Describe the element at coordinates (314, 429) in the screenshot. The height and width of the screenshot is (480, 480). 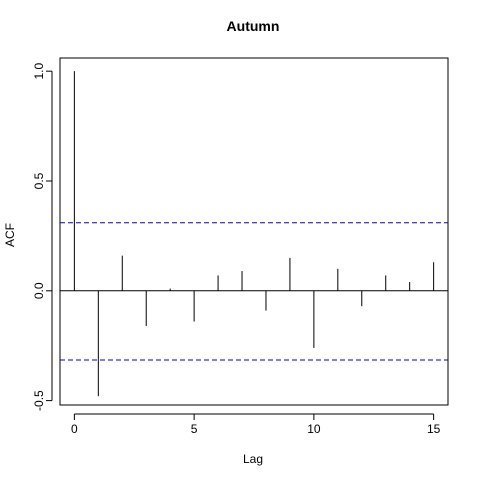
I see `x-tick-label: 10` at that location.